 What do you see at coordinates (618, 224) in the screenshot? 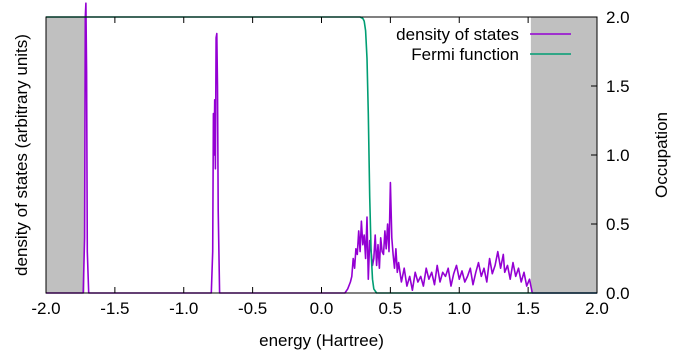
I see `y-right-tick-label: 0.5` at bounding box center [618, 224].